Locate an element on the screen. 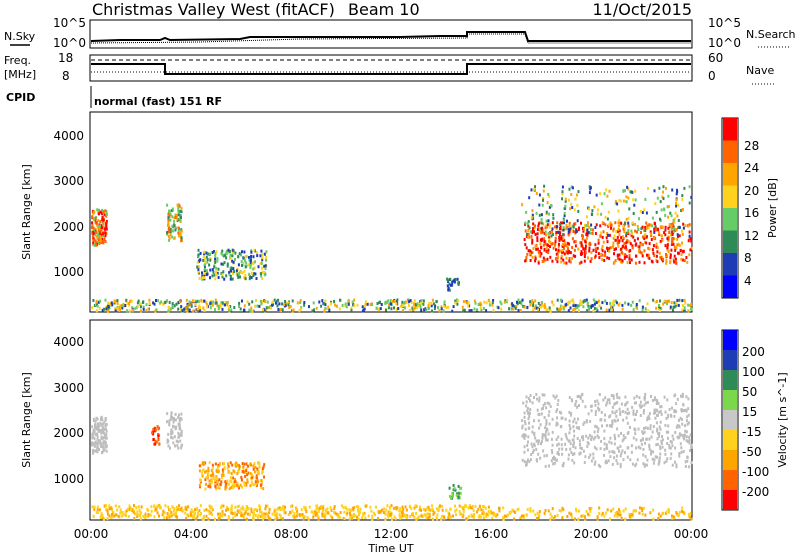  velocity-ytick-1000: 1000 is located at coordinates (68, 479).